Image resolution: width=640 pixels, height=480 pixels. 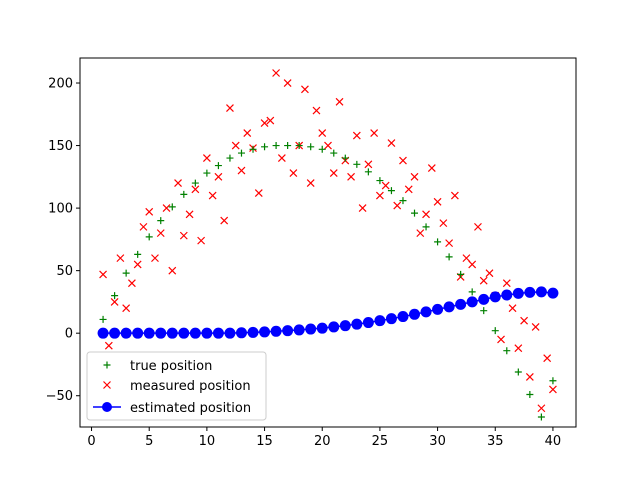 What do you see at coordinates (91, 441) in the screenshot?
I see `x-tick-label: 0` at bounding box center [91, 441].